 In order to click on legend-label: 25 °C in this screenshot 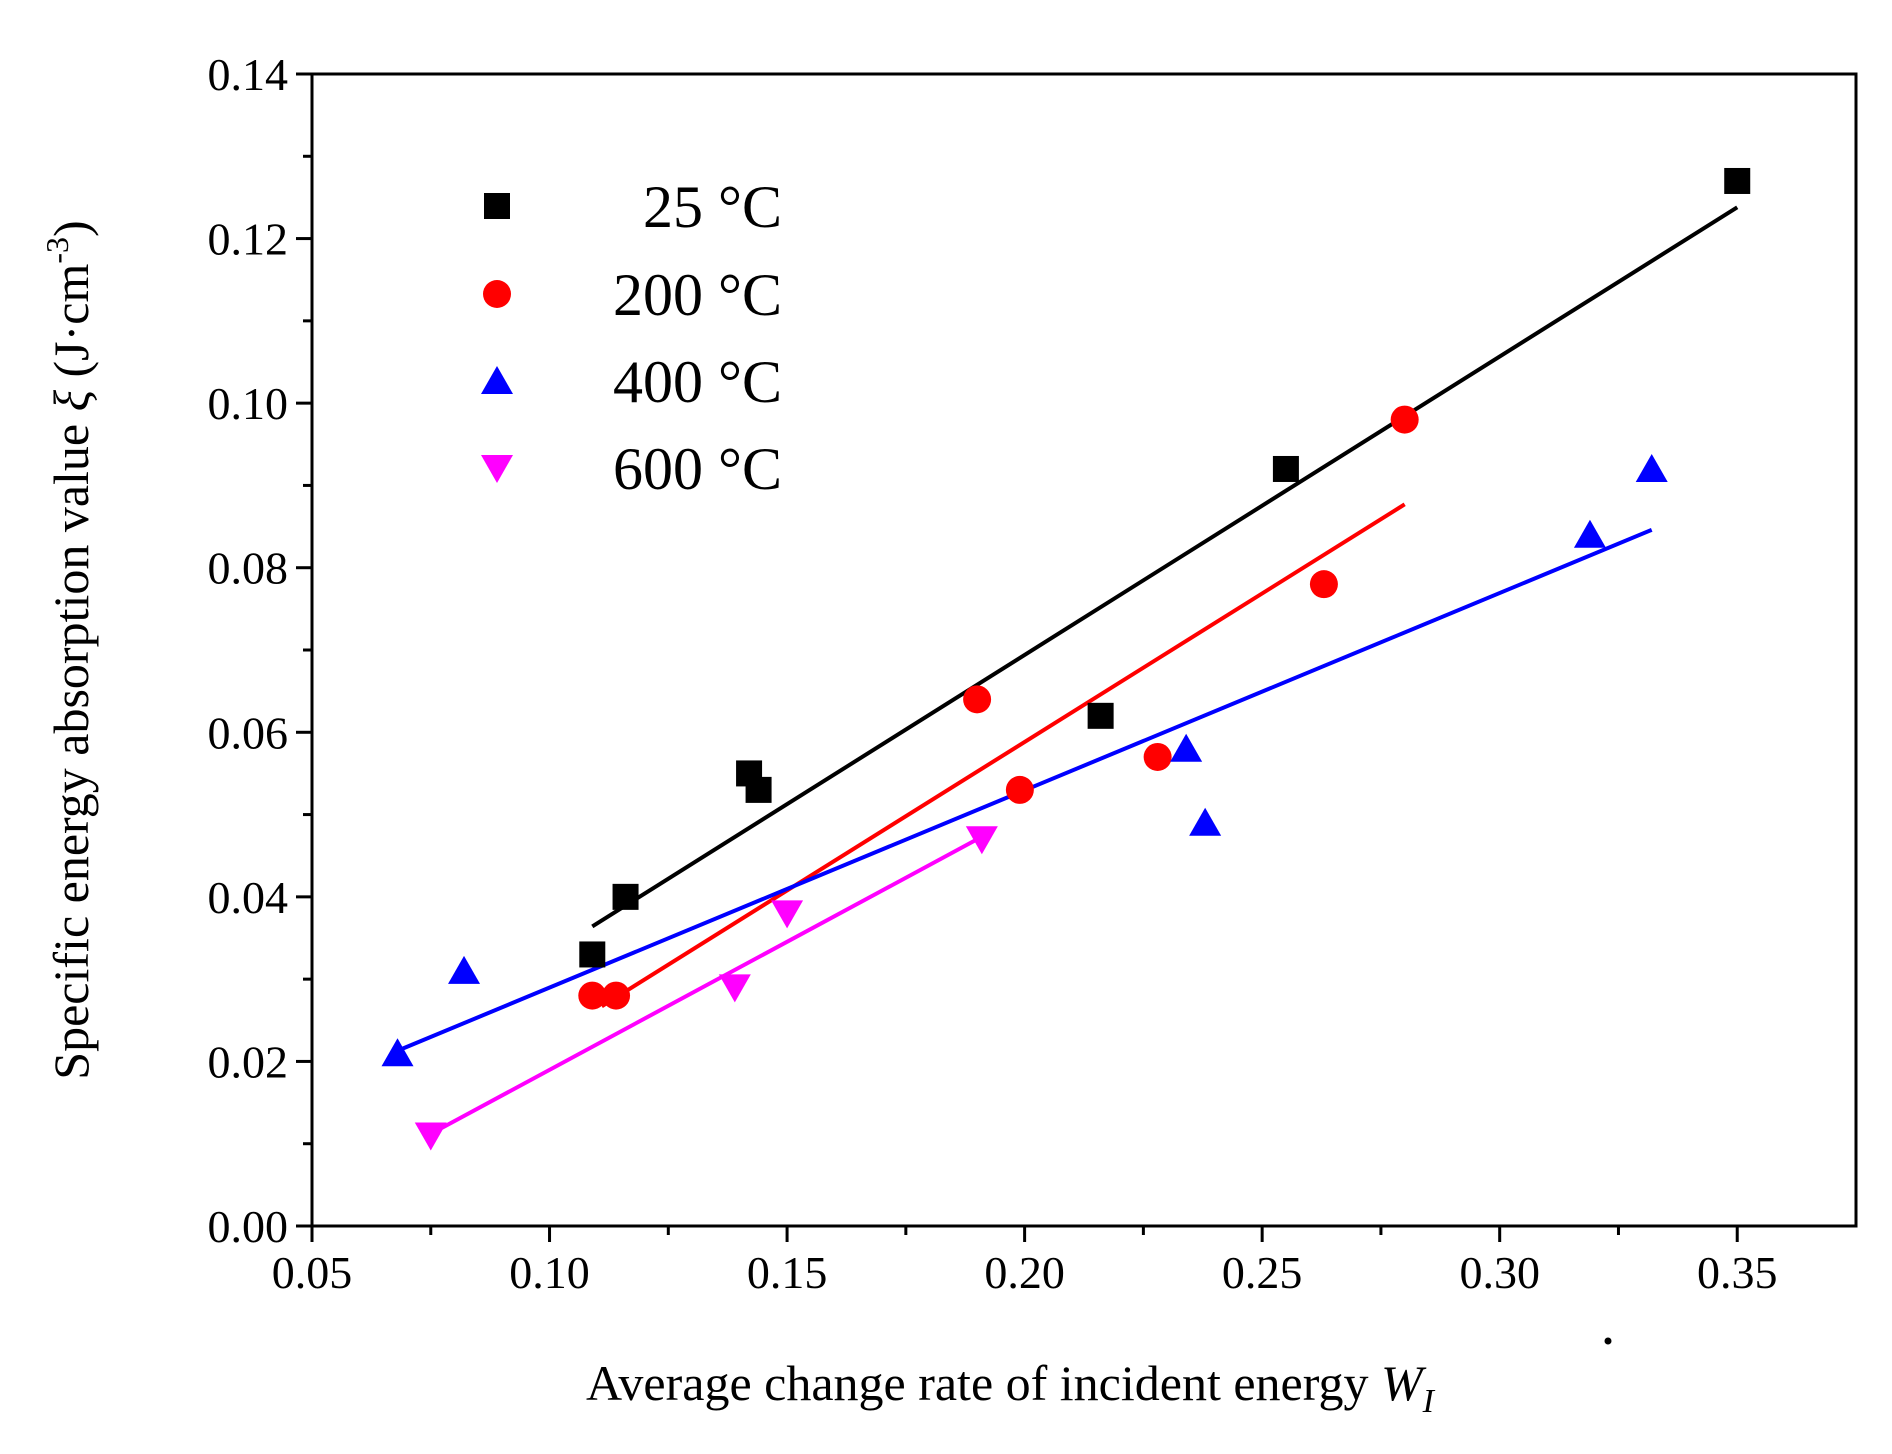, I will do `click(712, 207)`.